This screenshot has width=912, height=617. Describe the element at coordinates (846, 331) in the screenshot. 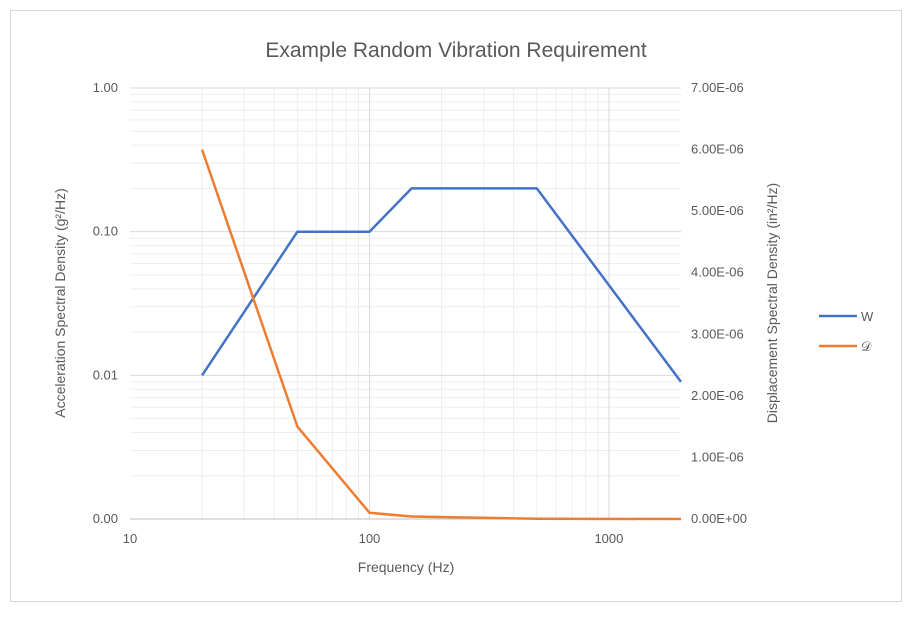

I see `legend: W𝒟` at that location.